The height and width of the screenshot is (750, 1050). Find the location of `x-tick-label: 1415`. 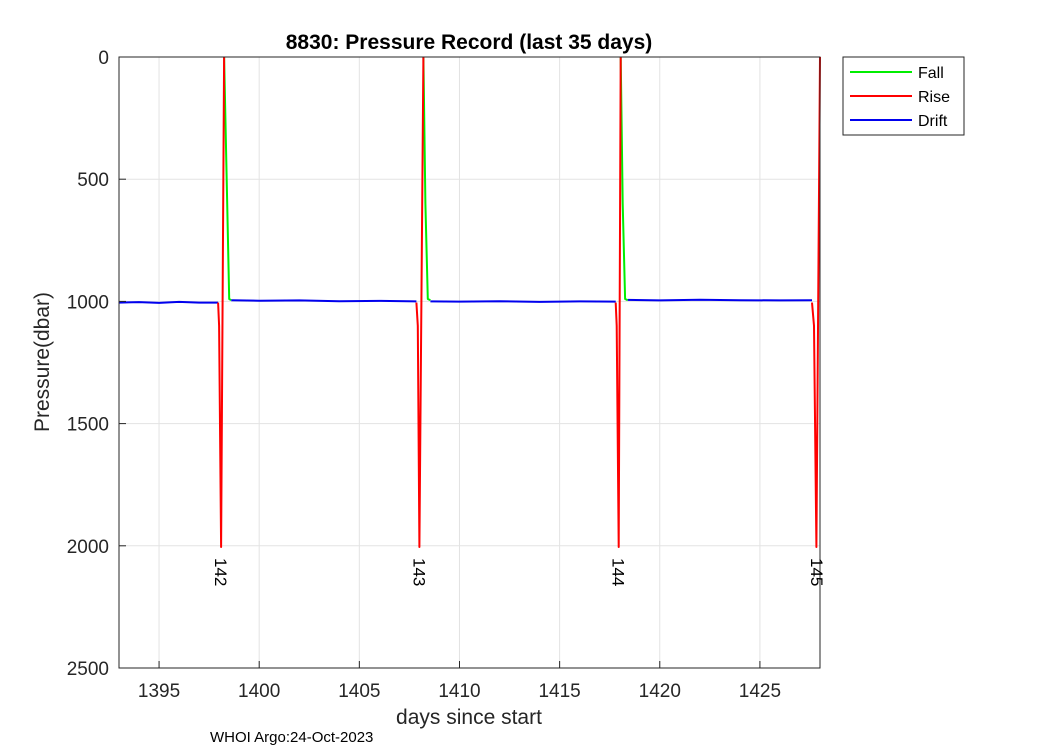

x-tick-label: 1415 is located at coordinates (559, 691).